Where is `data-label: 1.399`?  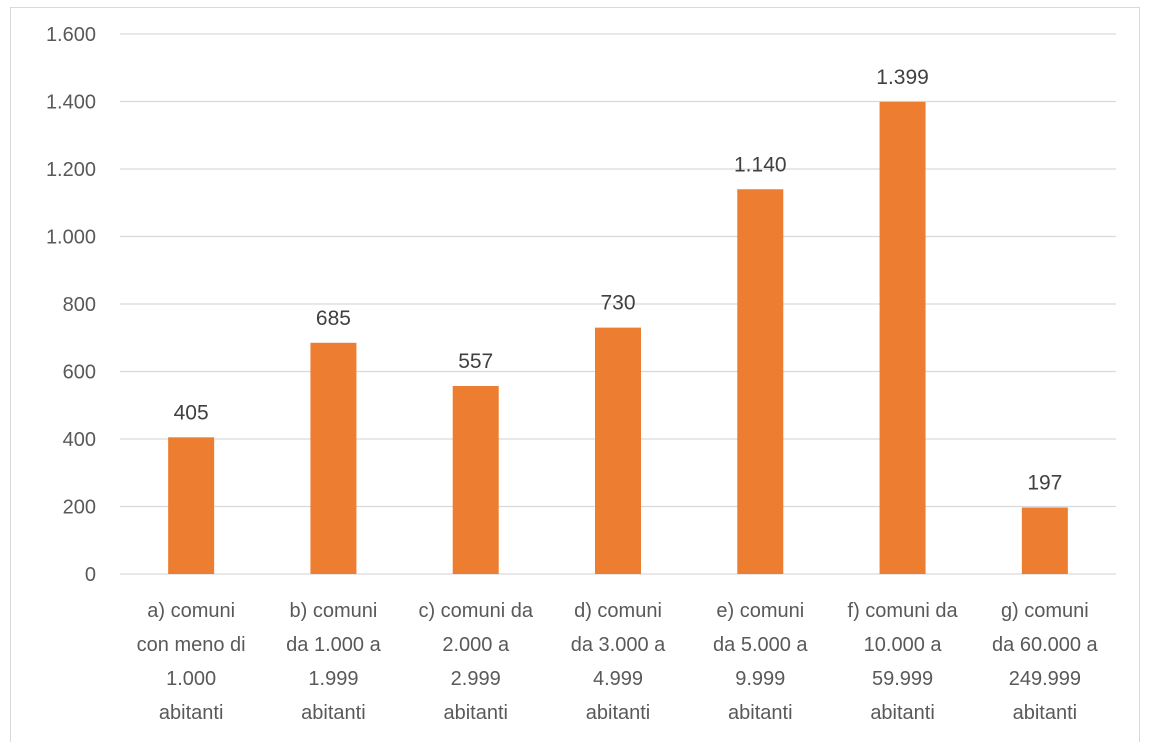 data-label: 1.399 is located at coordinates (902, 77).